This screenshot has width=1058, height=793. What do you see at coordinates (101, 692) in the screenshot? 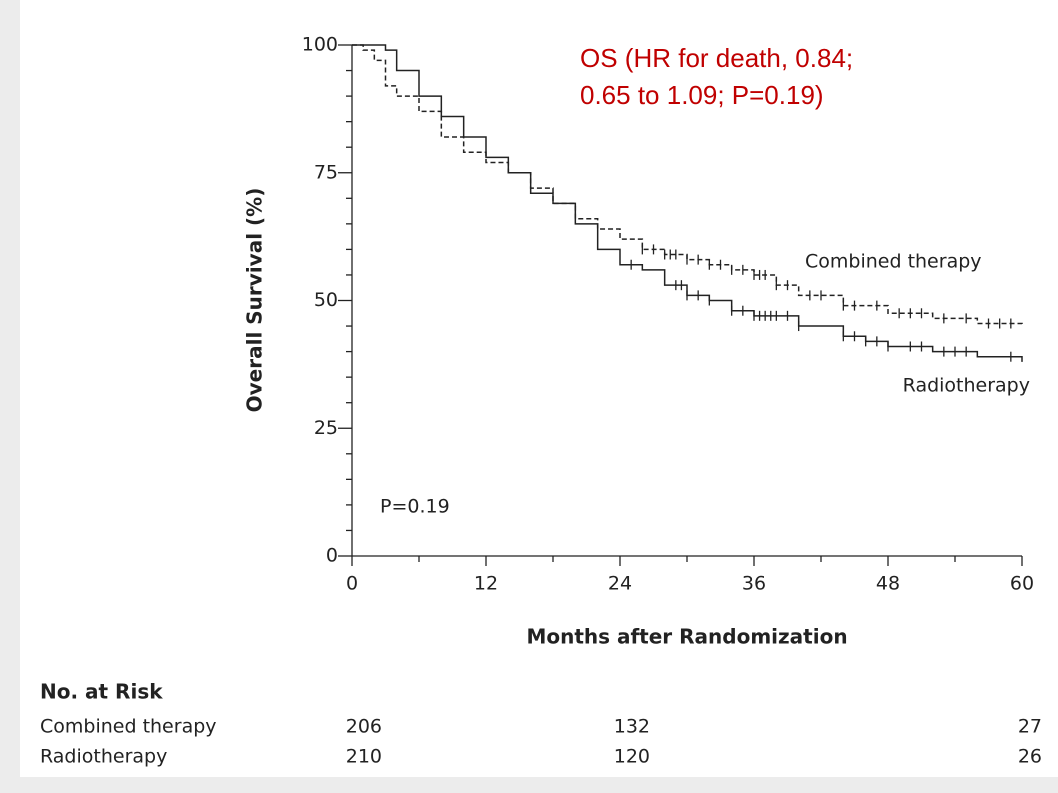
I see `risk-title: No. at Risk` at bounding box center [101, 692].